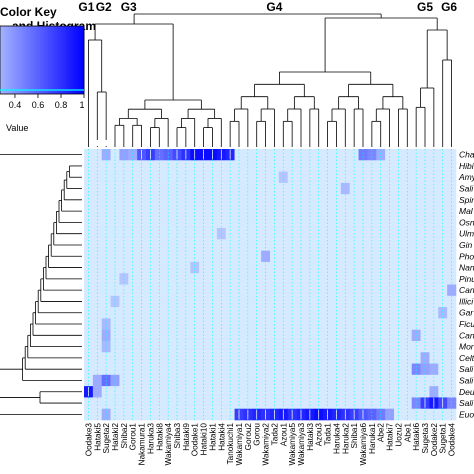 The image size is (474, 474). What do you see at coordinates (466, 200) in the screenshot?
I see `row-label: Spir` at bounding box center [466, 200].